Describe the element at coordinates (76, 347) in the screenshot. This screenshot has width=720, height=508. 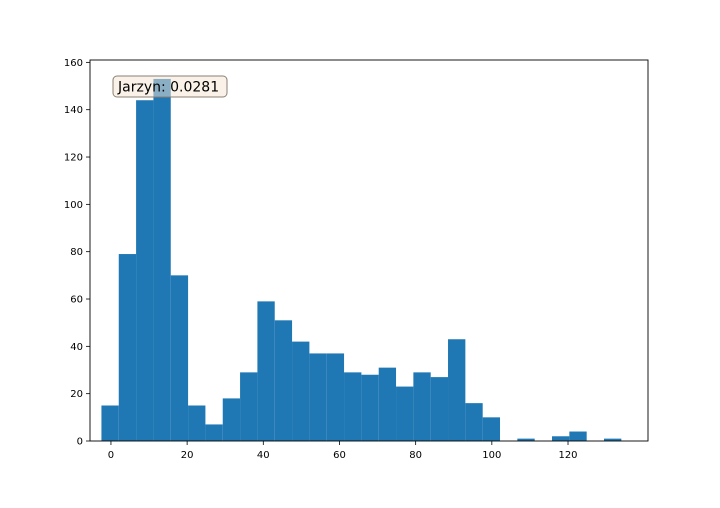
I see `y-tick-label: 40` at that location.